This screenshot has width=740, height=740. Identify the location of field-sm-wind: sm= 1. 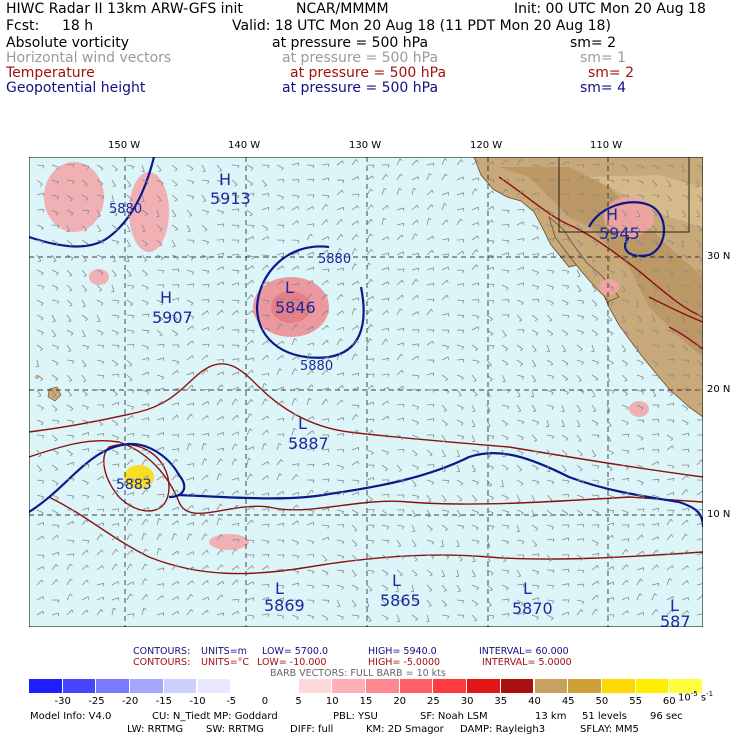
(603, 58).